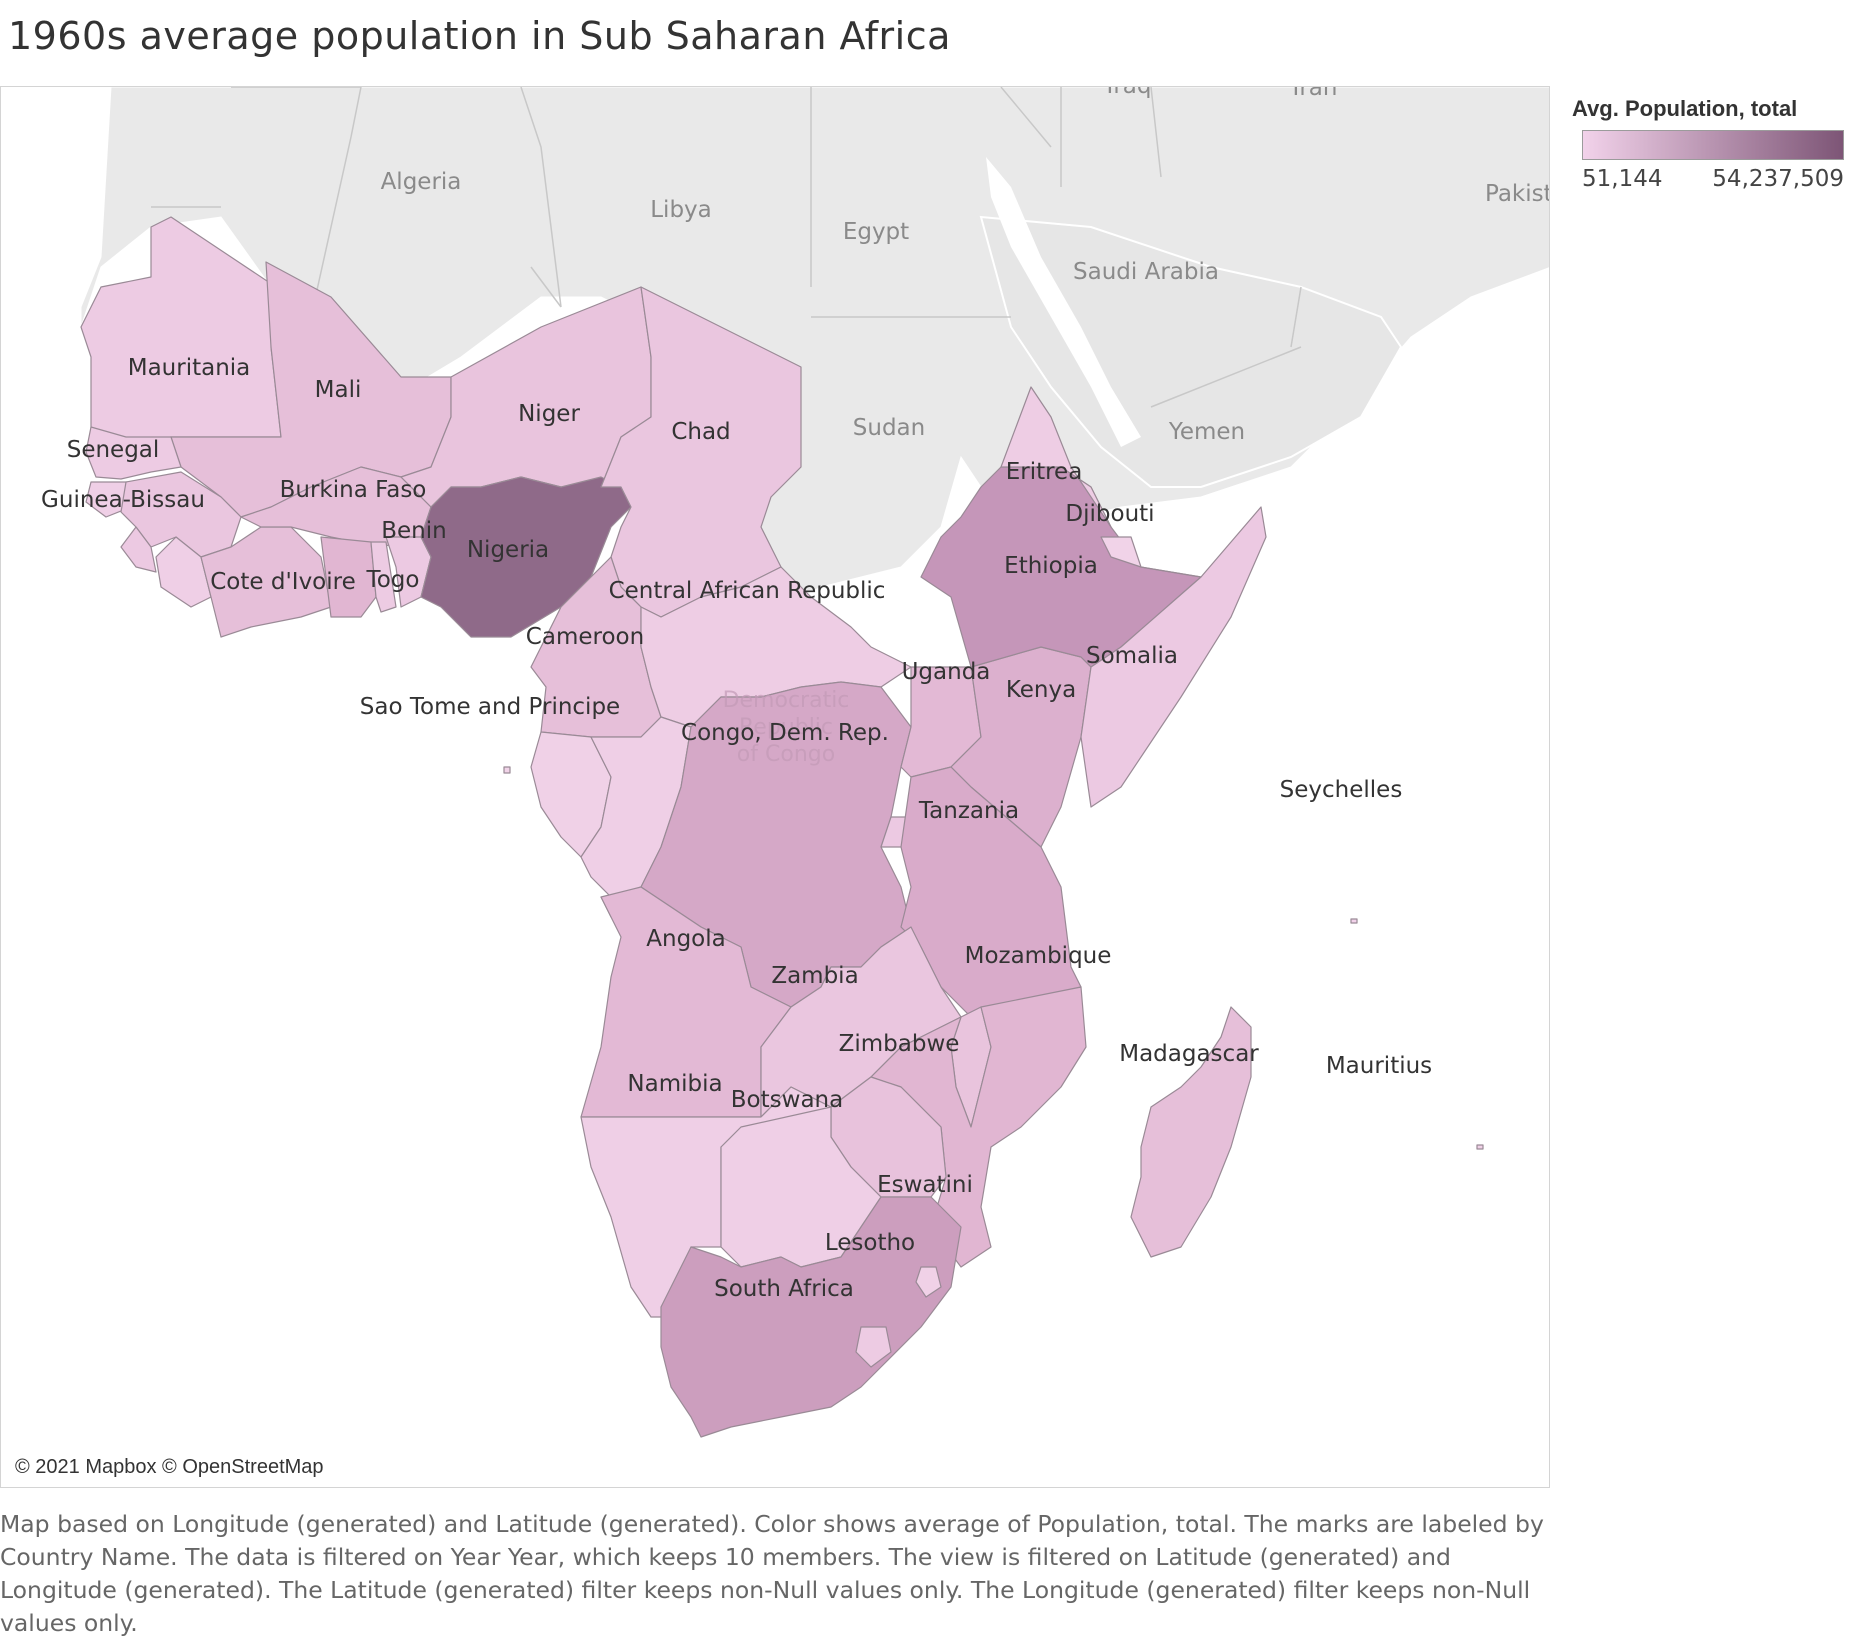  What do you see at coordinates (1341, 790) in the screenshot?
I see `label-seychelles: Seychelles` at bounding box center [1341, 790].